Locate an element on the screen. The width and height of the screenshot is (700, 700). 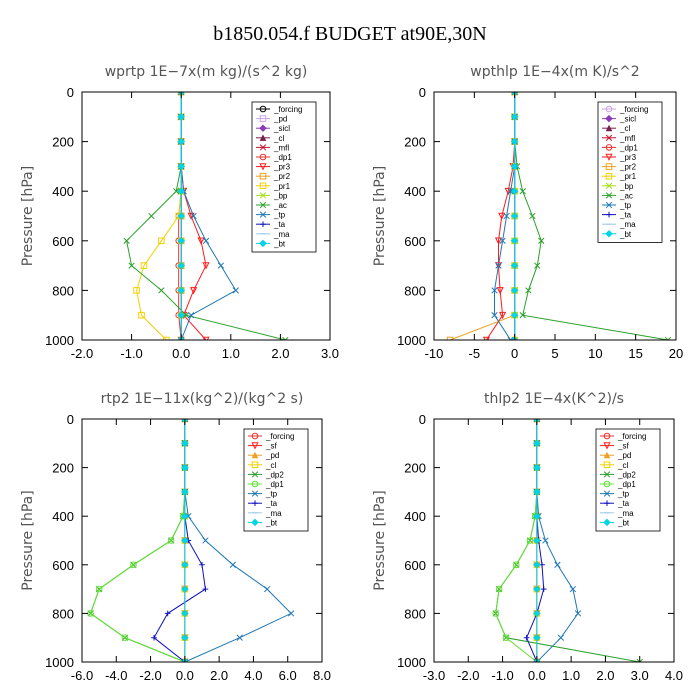
panel-title: wprtp 1E−7x(m kg)/(s^2 kg) is located at coordinates (206, 72).